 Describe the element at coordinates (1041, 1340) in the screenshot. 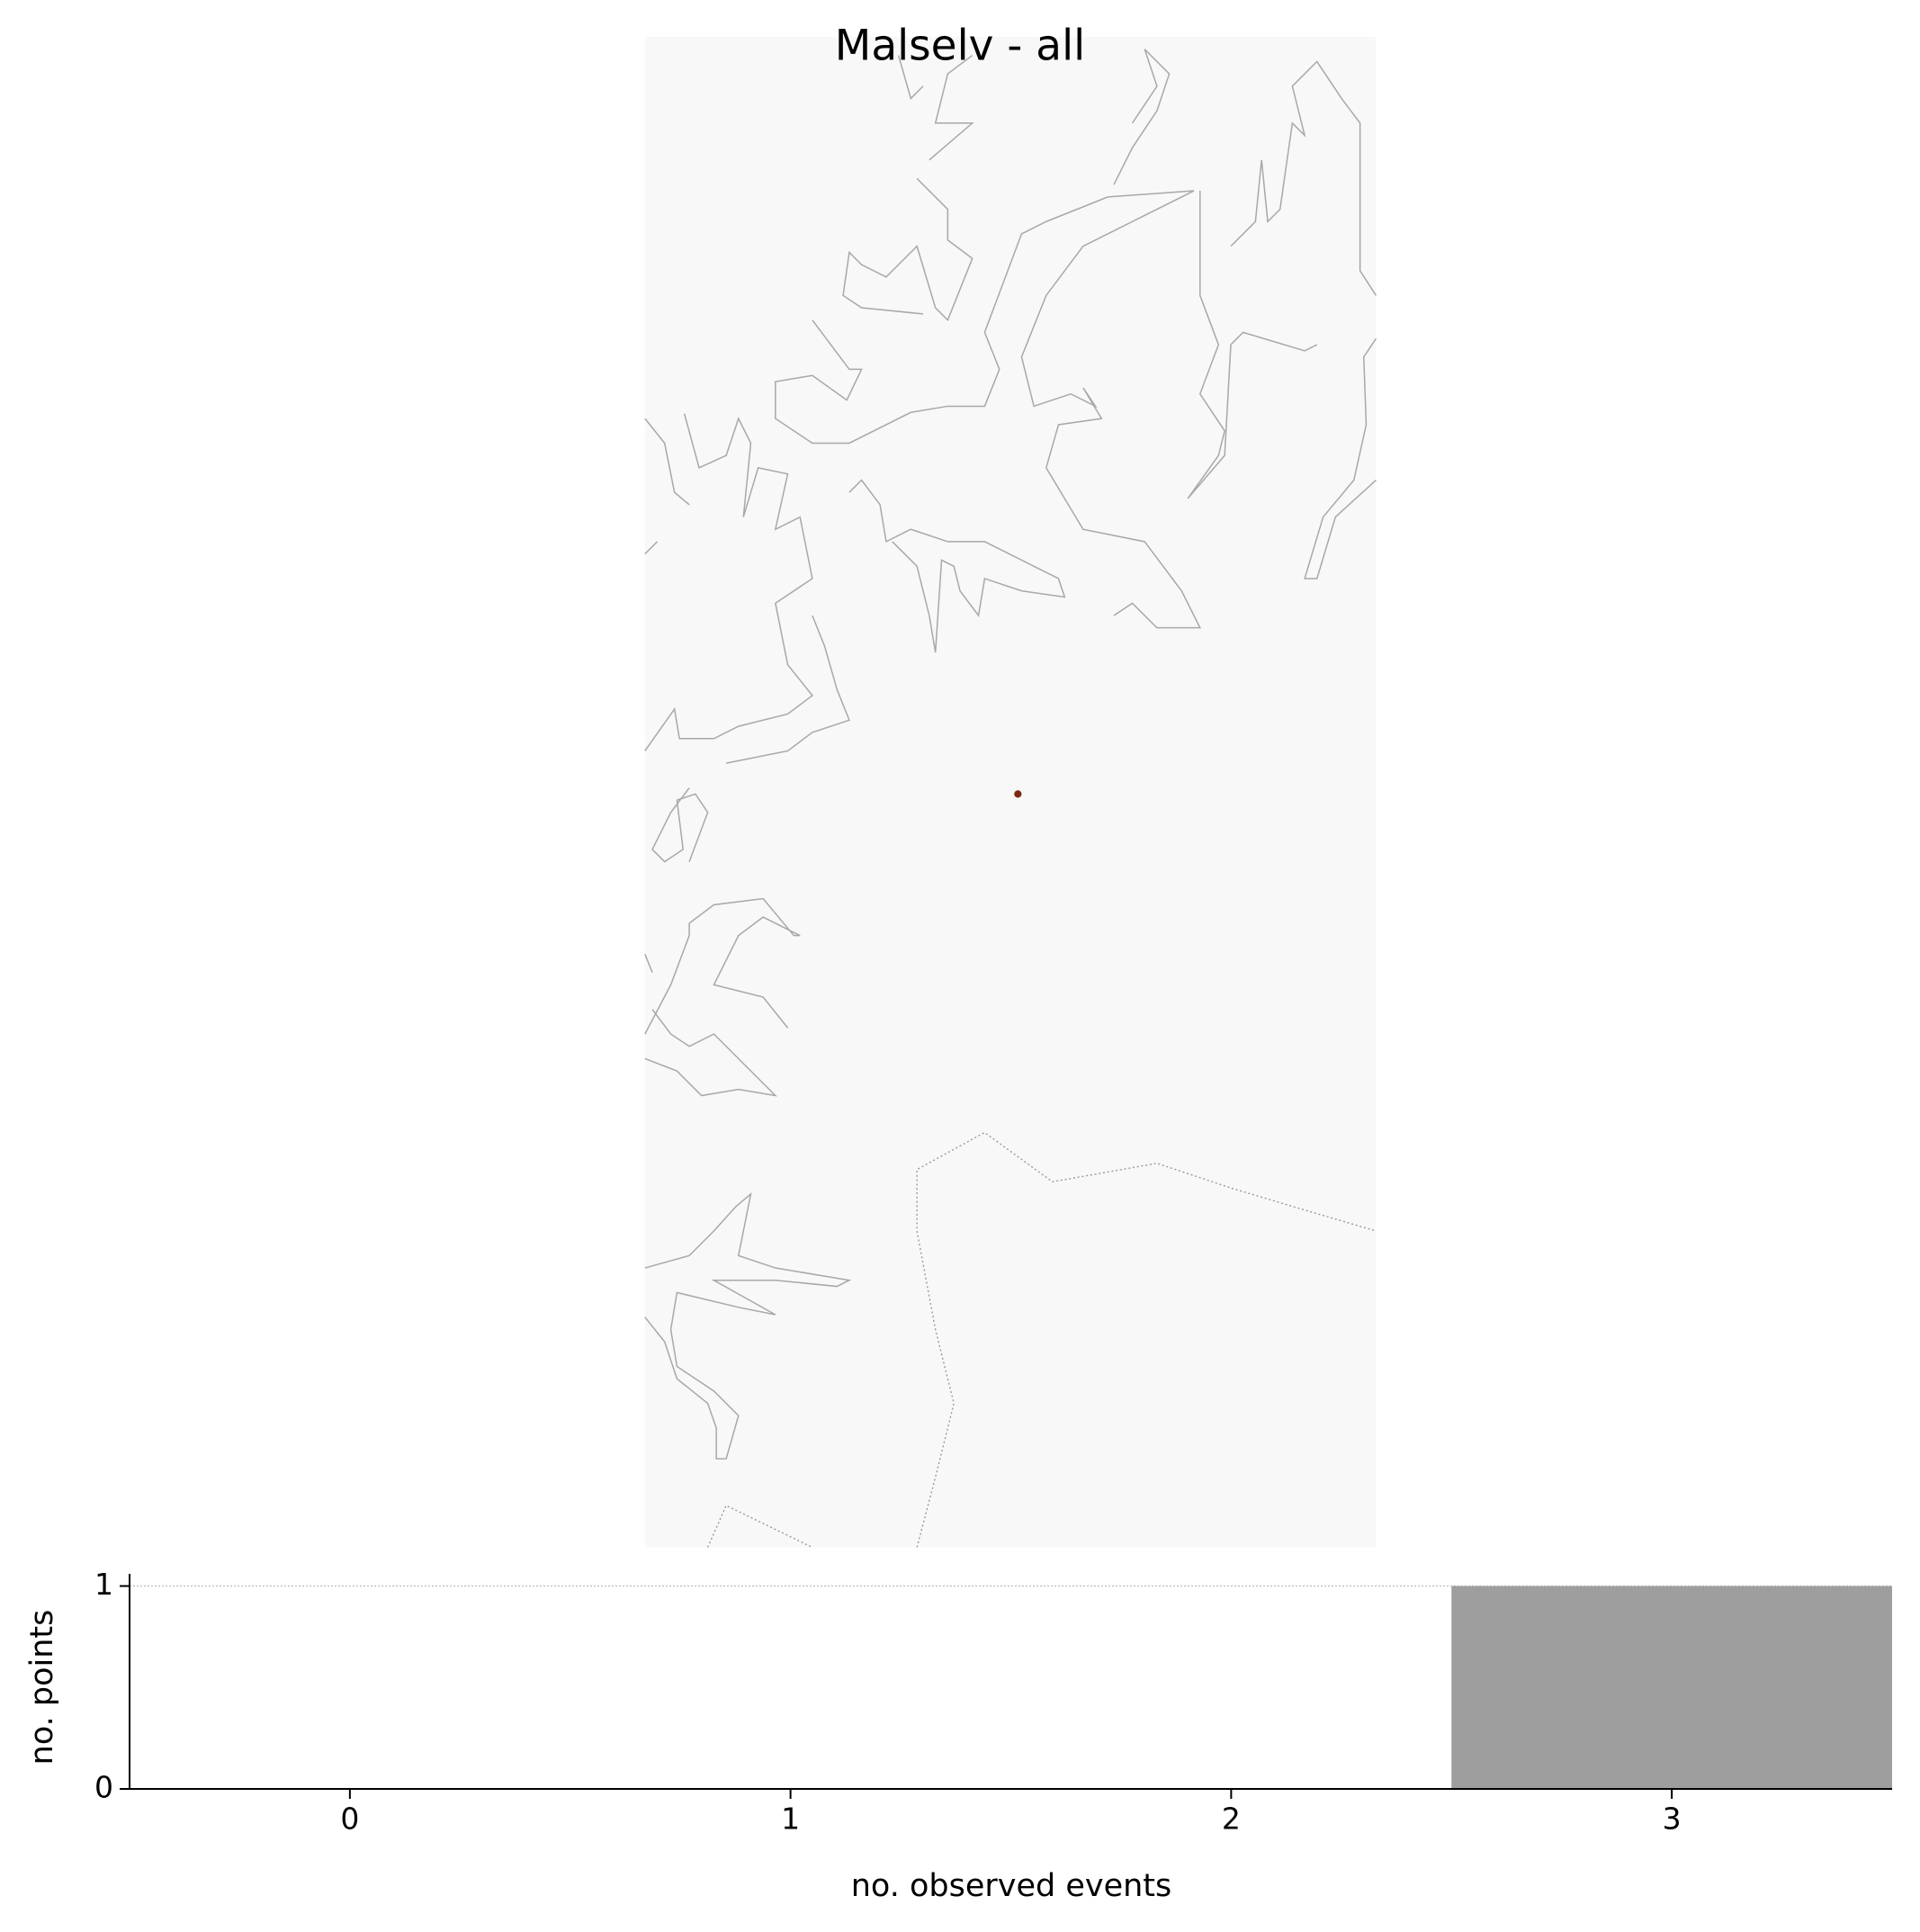

I see `border` at that location.